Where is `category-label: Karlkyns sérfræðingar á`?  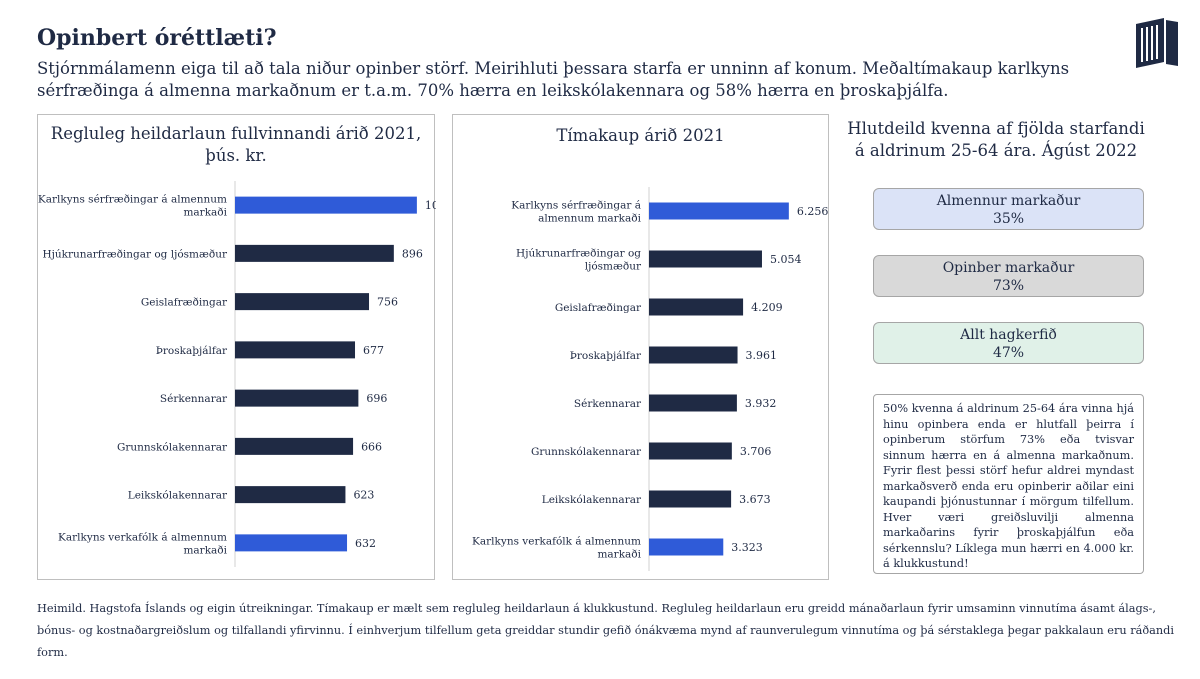
category-label: Karlkyns sérfræðingar á is located at coordinates (576, 206).